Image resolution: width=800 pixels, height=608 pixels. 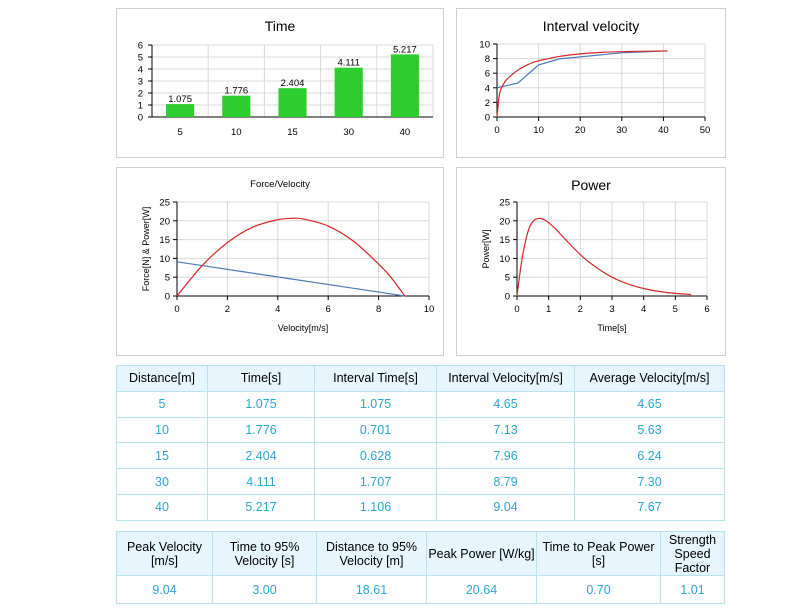 What do you see at coordinates (303, 328) in the screenshot?
I see `x-axis-label: Velocity[m/s]` at bounding box center [303, 328].